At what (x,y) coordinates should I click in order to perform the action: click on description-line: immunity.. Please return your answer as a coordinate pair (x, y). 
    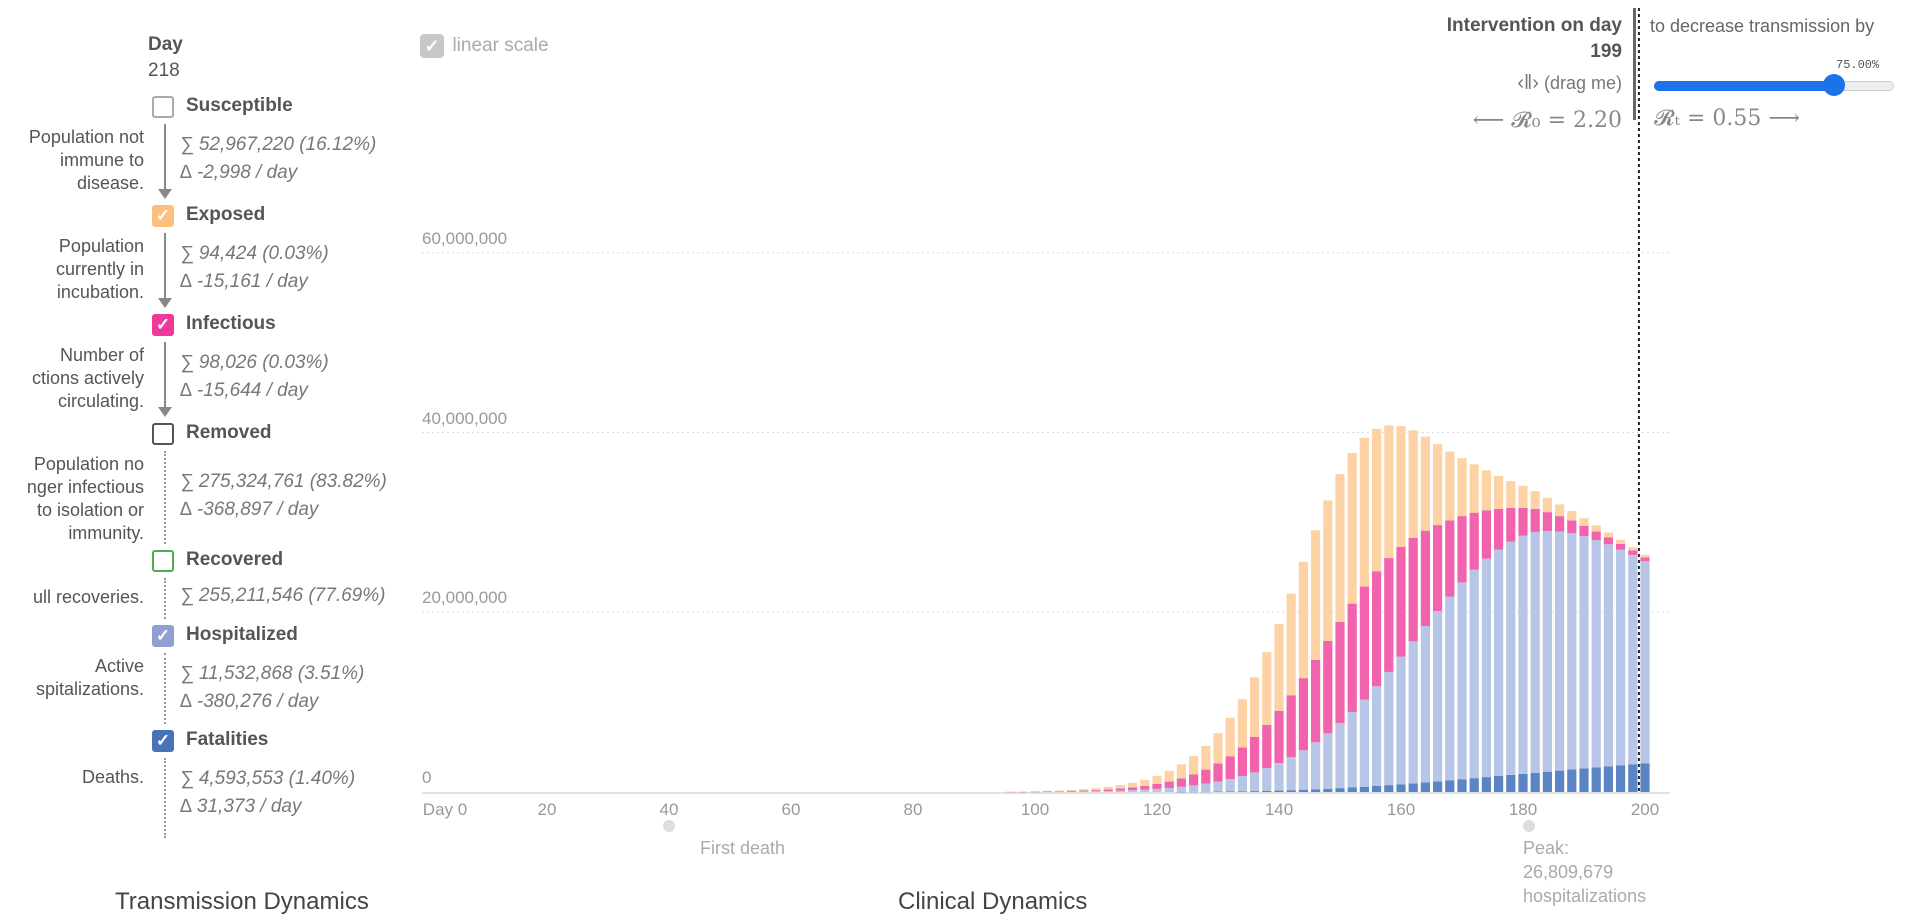
    Looking at the image, I should click on (106, 533).